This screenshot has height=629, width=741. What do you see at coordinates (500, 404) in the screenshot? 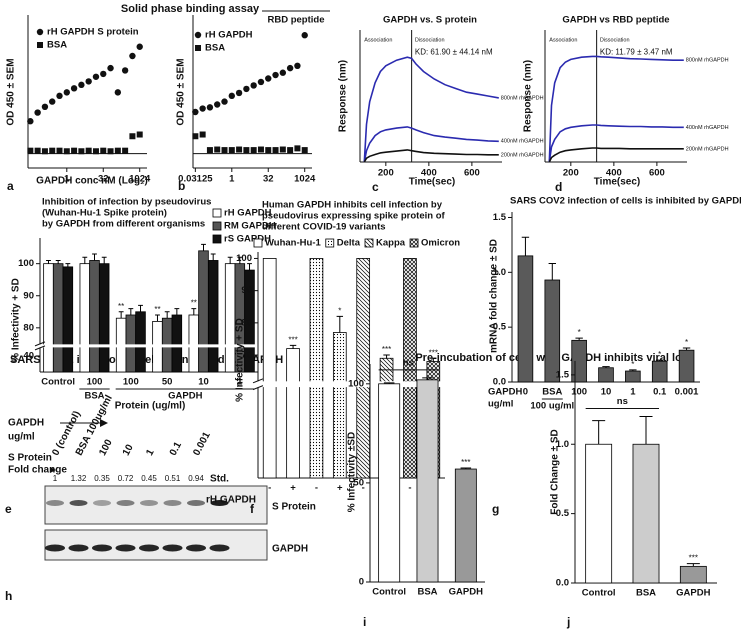
I see `unit-label: ug/ml` at bounding box center [500, 404].